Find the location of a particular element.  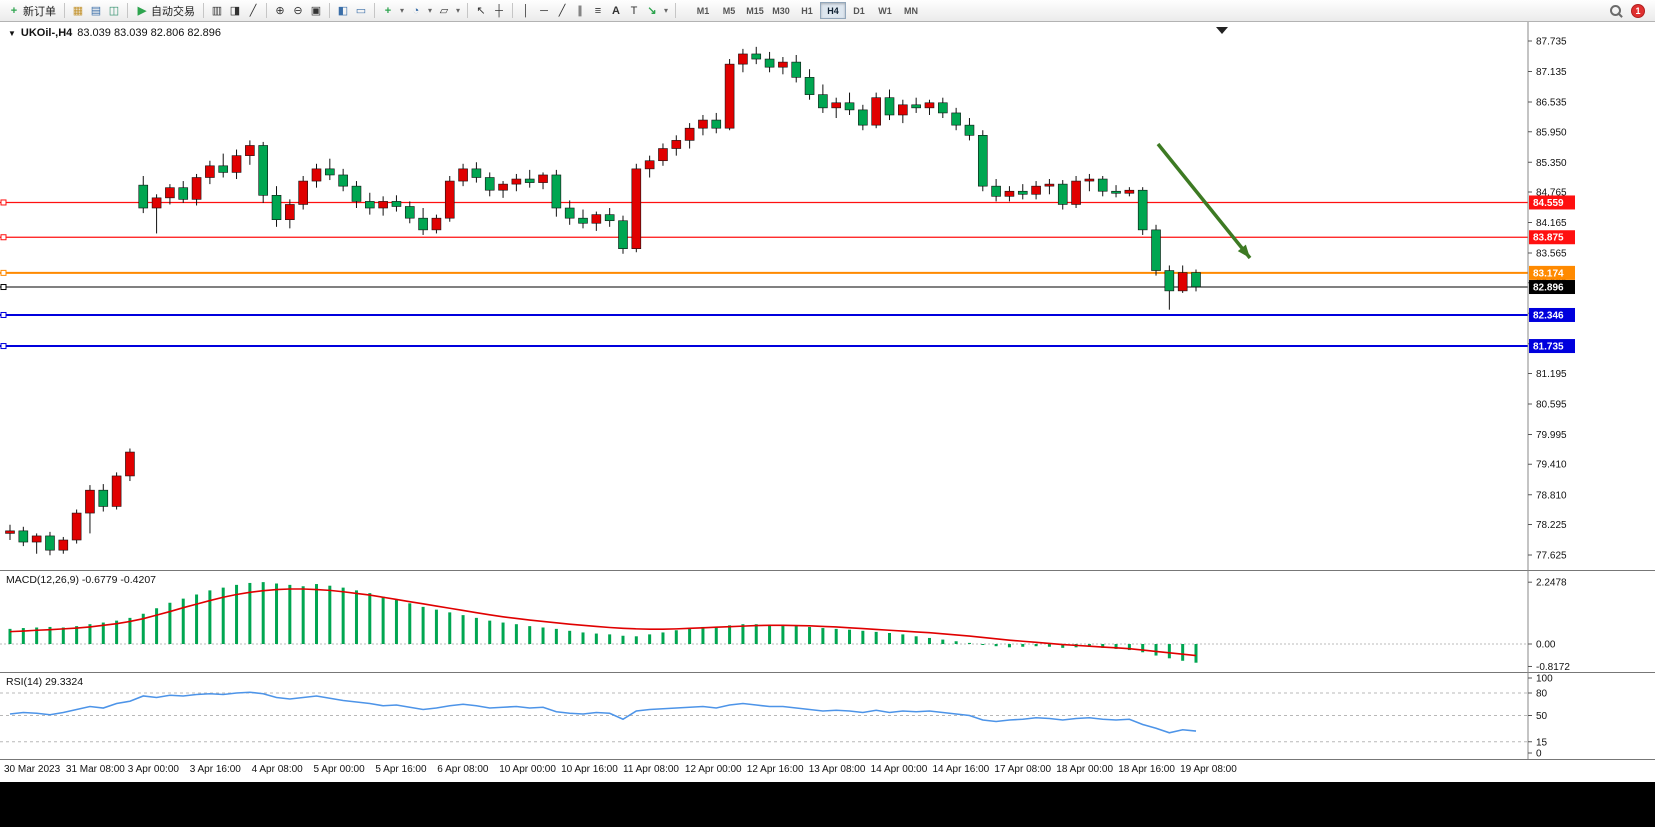

channel-tool-icon: ∥ is located at coordinates (580, 11).